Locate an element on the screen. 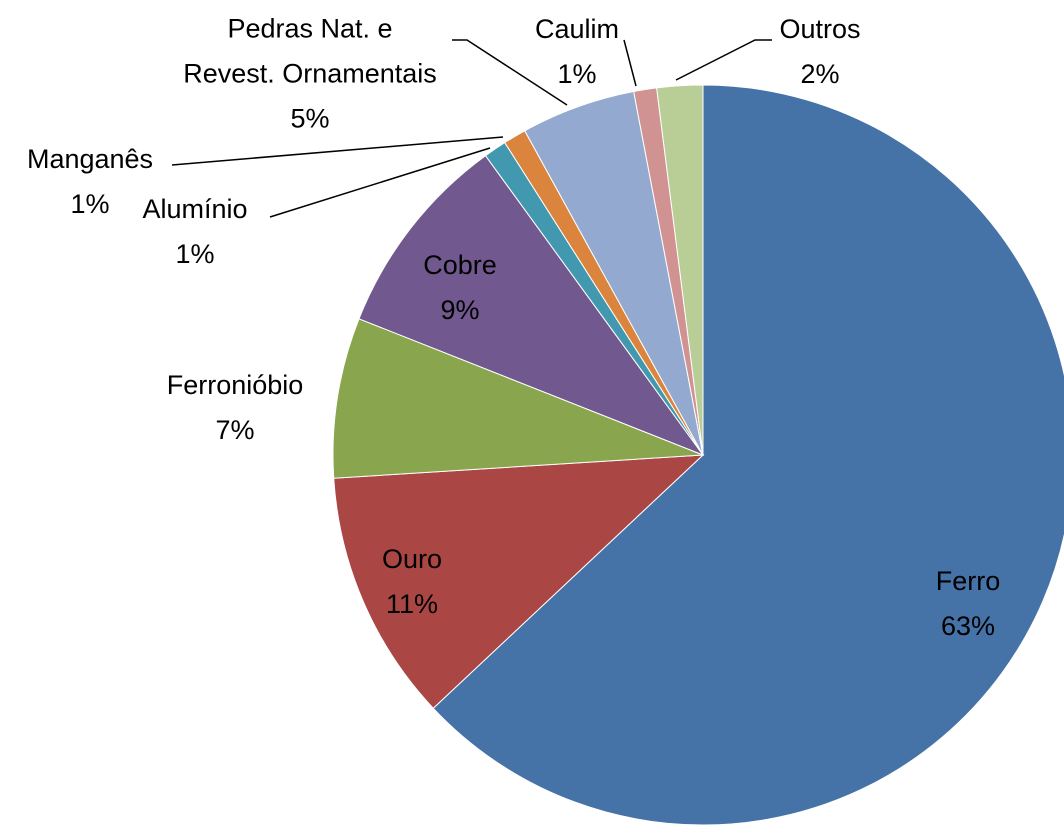  value-label: 2% is located at coordinates (820, 74).